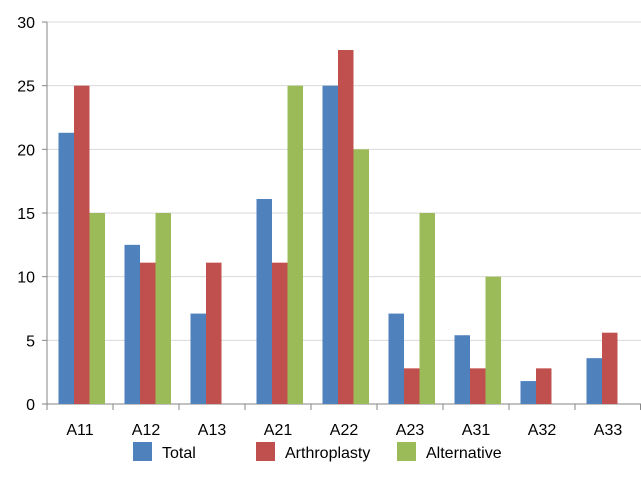  What do you see at coordinates (410, 430) in the screenshot?
I see `x-tick-label: A23` at bounding box center [410, 430].